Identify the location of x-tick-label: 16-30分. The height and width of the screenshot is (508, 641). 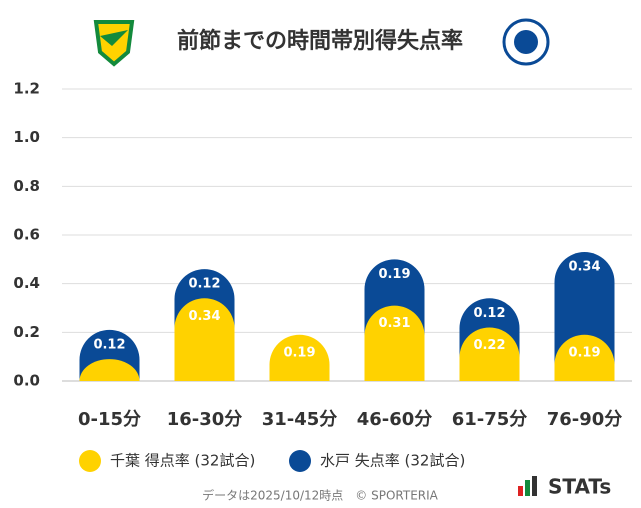
(205, 419).